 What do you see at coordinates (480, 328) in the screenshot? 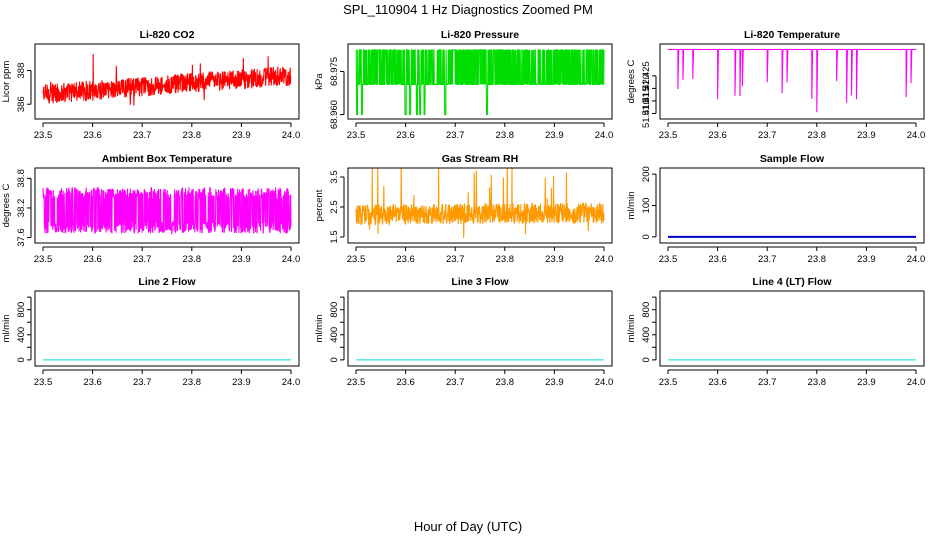
I see `line3-flow-plot-frame` at bounding box center [480, 328].